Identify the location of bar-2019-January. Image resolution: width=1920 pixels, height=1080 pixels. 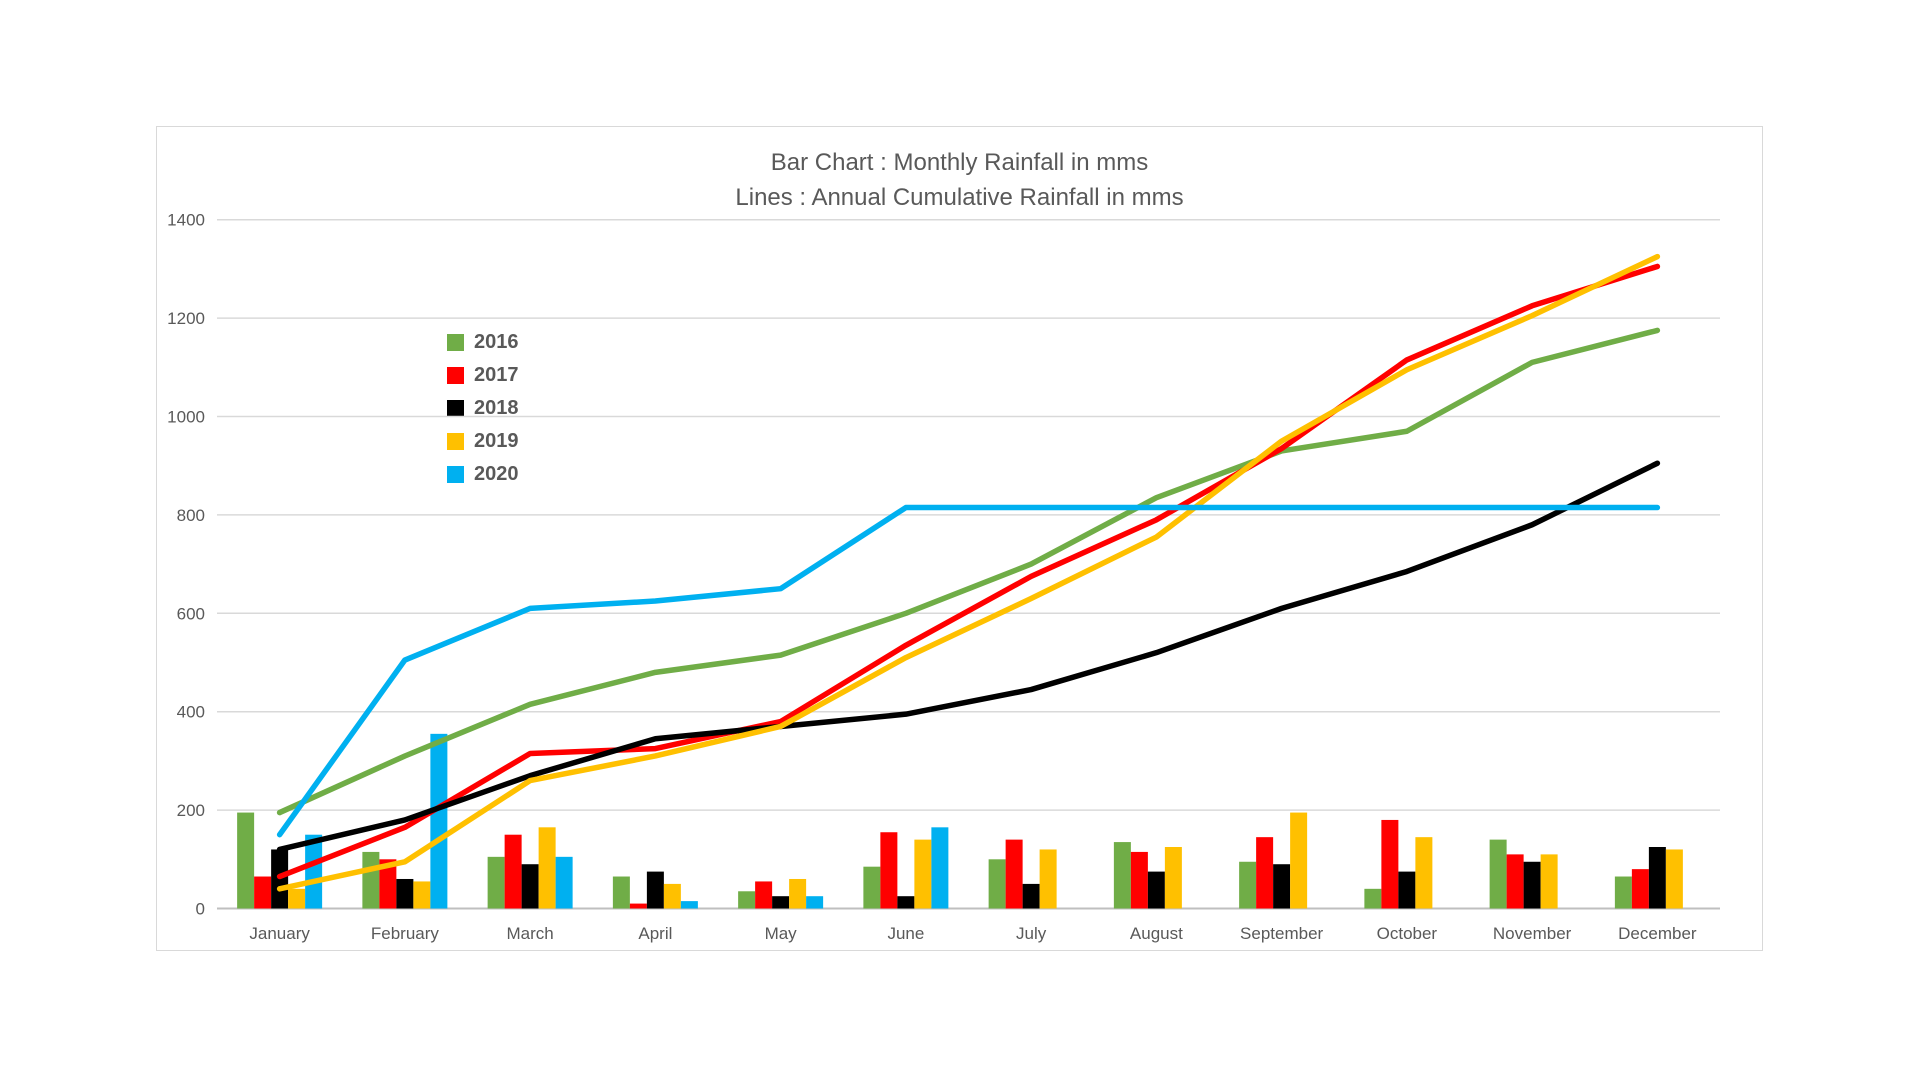
(297, 898).